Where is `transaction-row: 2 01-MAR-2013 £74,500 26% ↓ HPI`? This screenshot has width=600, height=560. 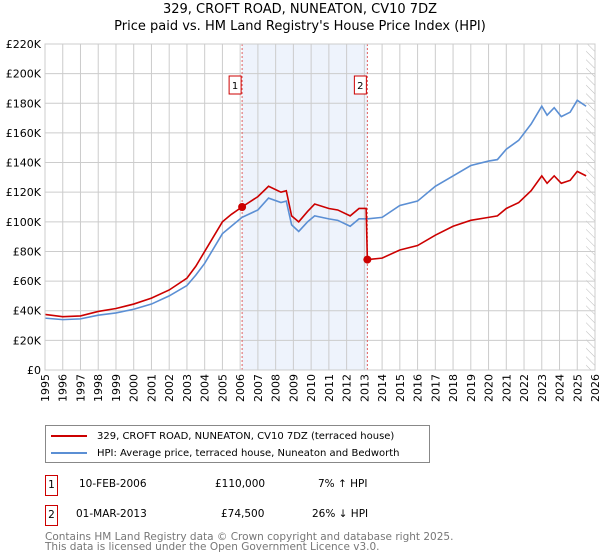
transaction-row: 2 01-MAR-2013 £74,500 26% ↓ HPI is located at coordinates (295, 516).